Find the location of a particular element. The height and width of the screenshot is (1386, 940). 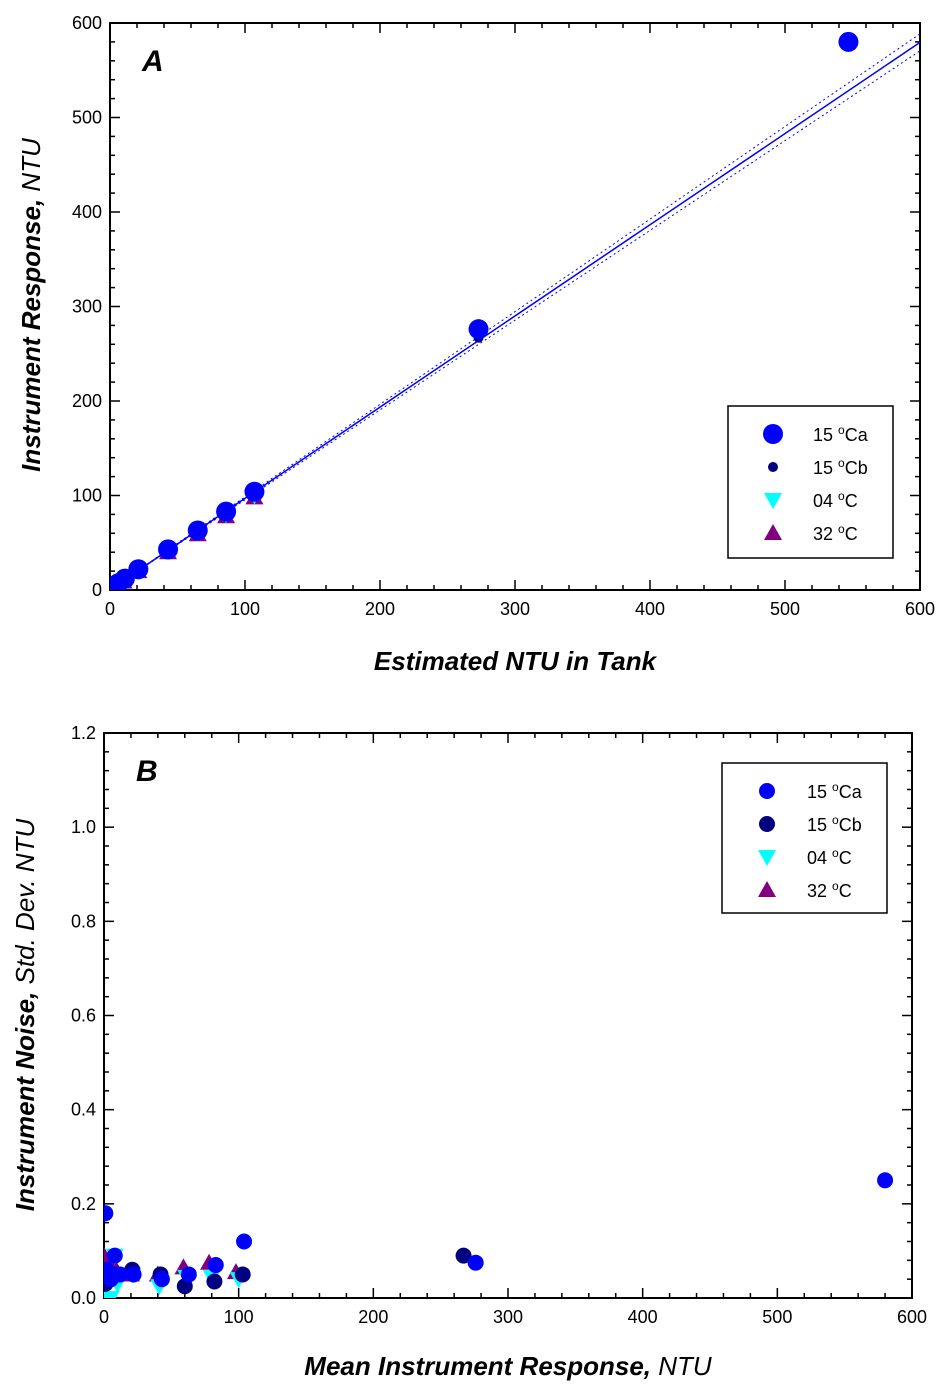

x-tick-label: 500 is located at coordinates (777, 1317).